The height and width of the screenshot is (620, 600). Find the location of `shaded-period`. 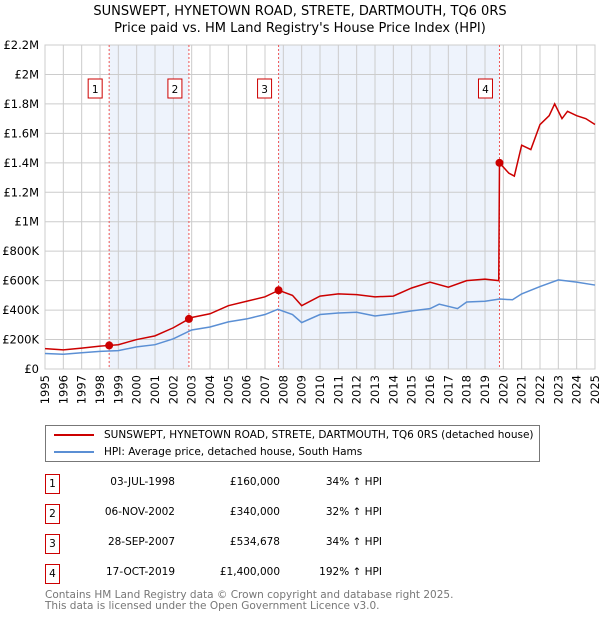

shaded-period is located at coordinates (149, 207).